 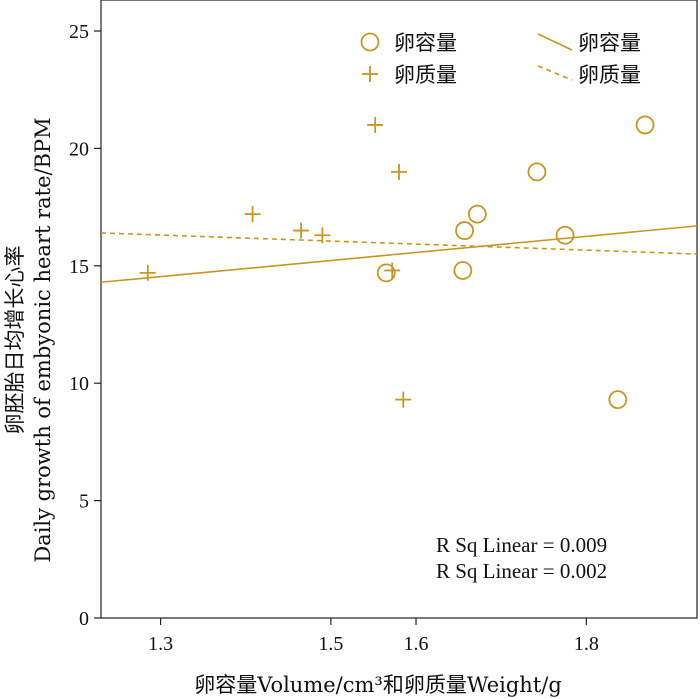 What do you see at coordinates (378, 685) in the screenshot?
I see `x-axis-title: 卵容量Volume/cm³和卵质量Weight/g` at bounding box center [378, 685].